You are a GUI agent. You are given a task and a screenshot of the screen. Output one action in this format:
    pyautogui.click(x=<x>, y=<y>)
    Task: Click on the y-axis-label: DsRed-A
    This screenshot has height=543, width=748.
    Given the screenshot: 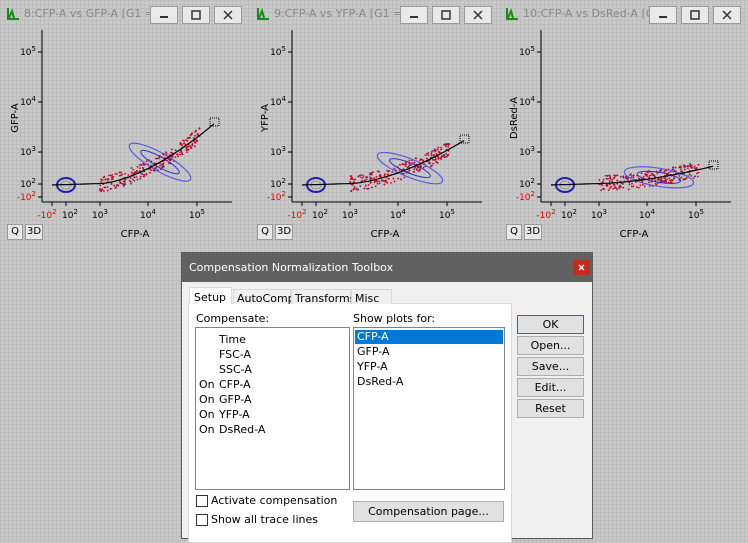 What is the action you would take?
    pyautogui.click(x=514, y=118)
    